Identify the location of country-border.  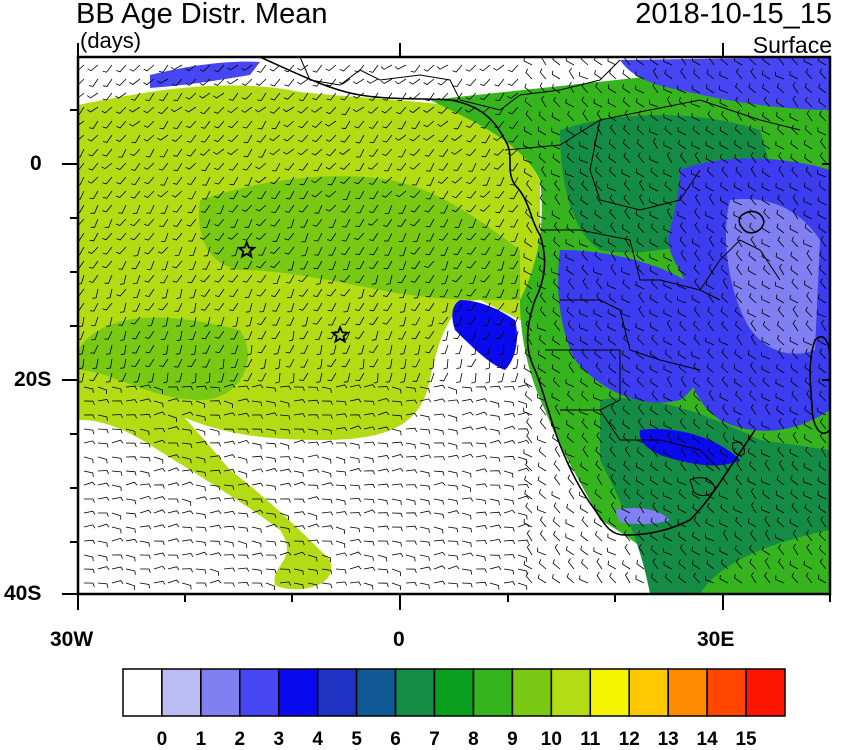
(740, 265).